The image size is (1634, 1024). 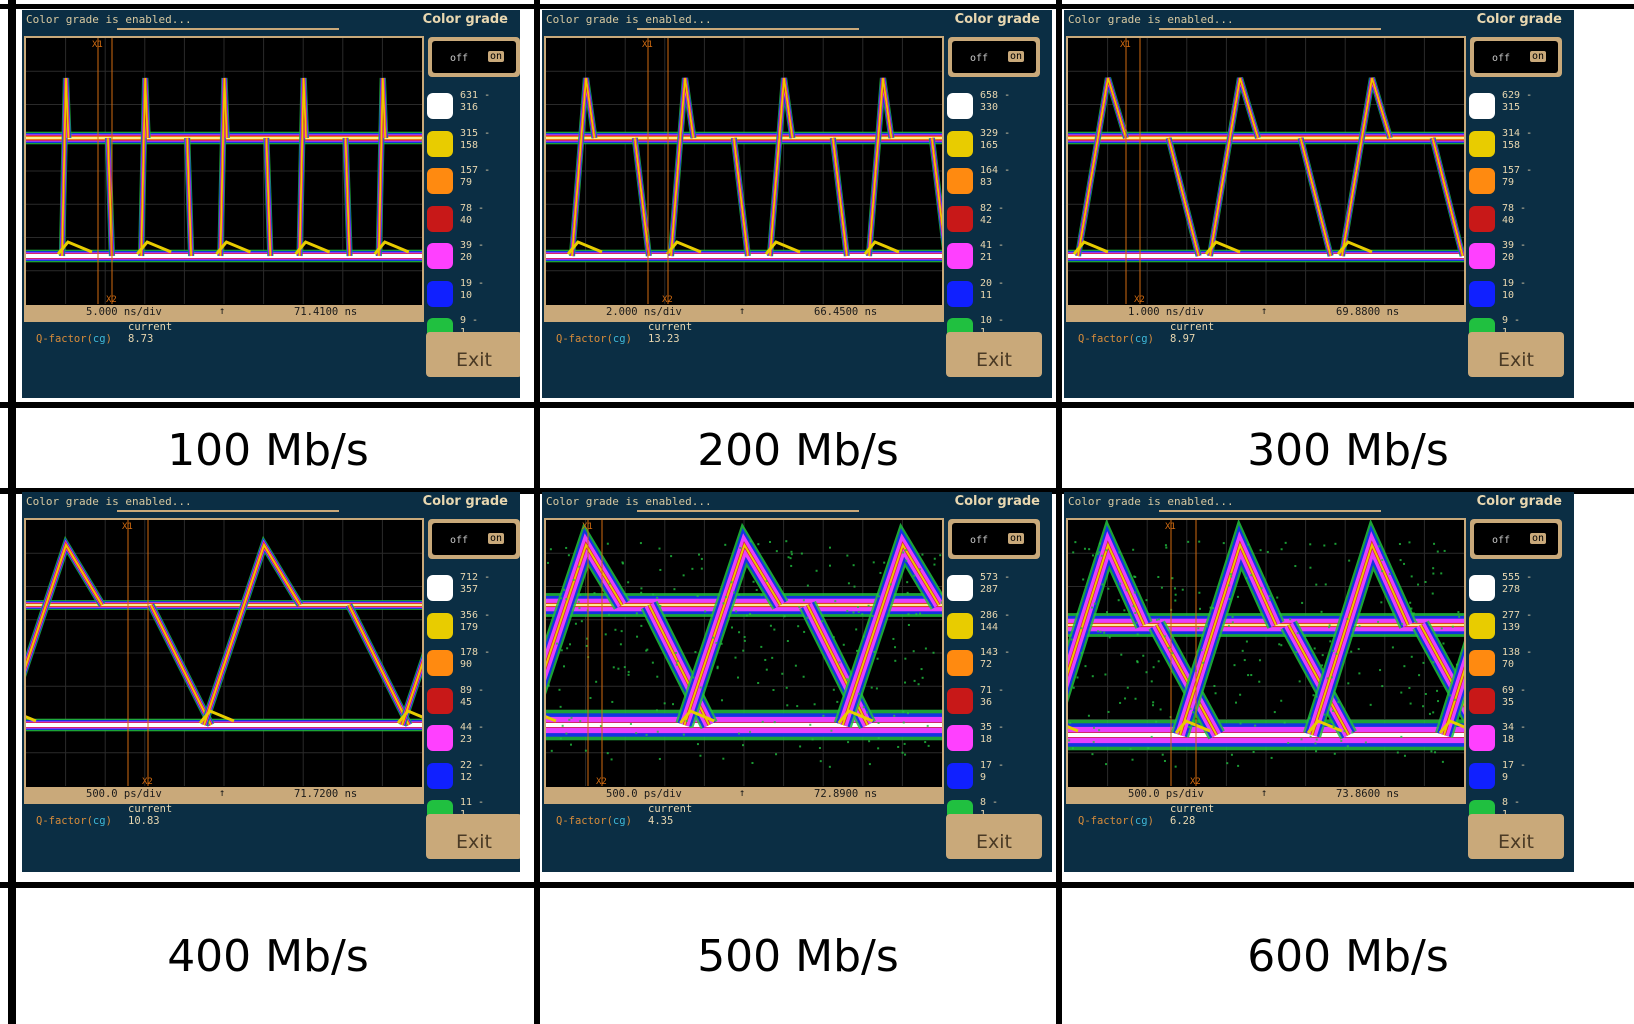 I want to click on legend-range-high: 631 -, so click(x=475, y=95).